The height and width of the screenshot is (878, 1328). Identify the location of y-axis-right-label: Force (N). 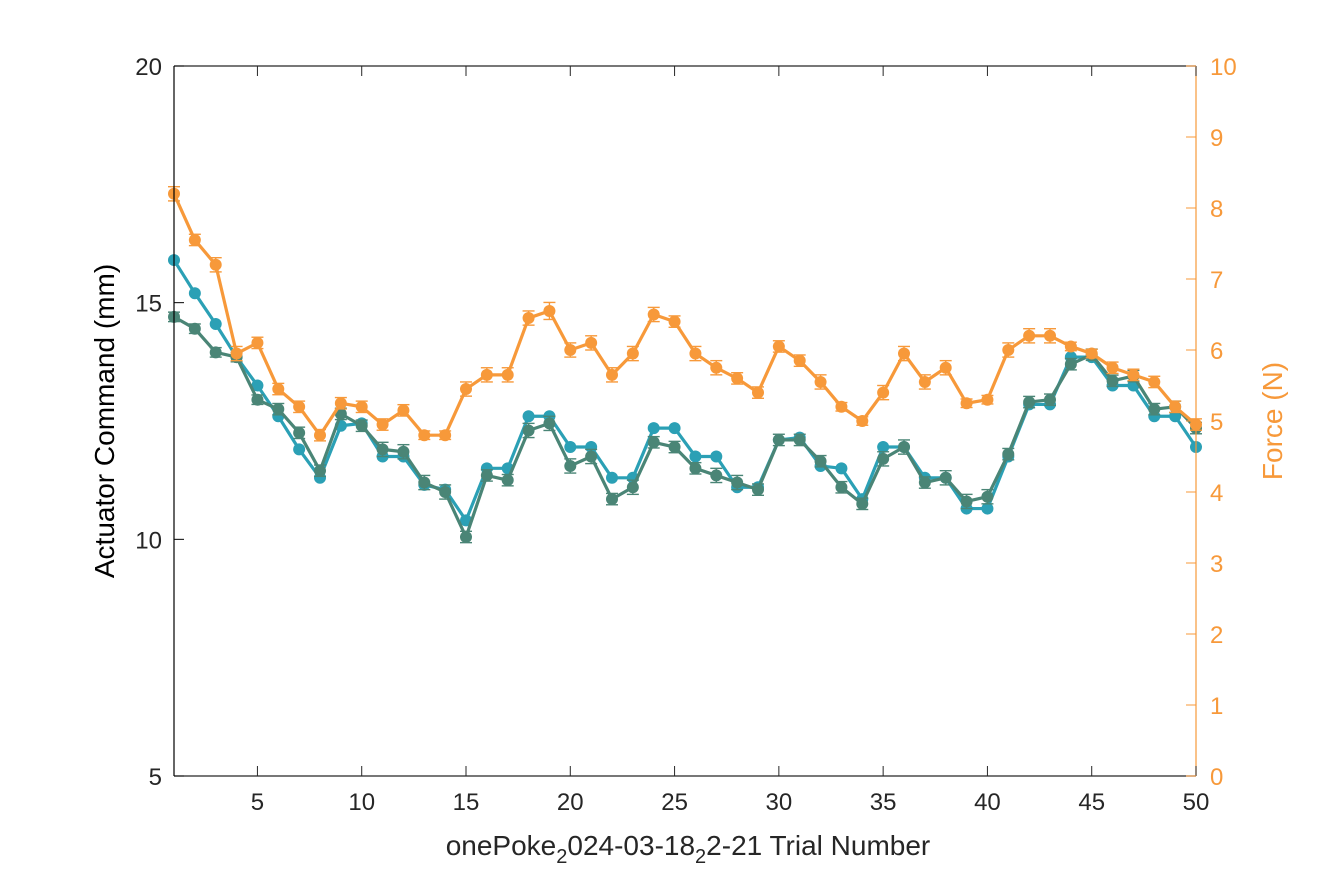
(1272, 421).